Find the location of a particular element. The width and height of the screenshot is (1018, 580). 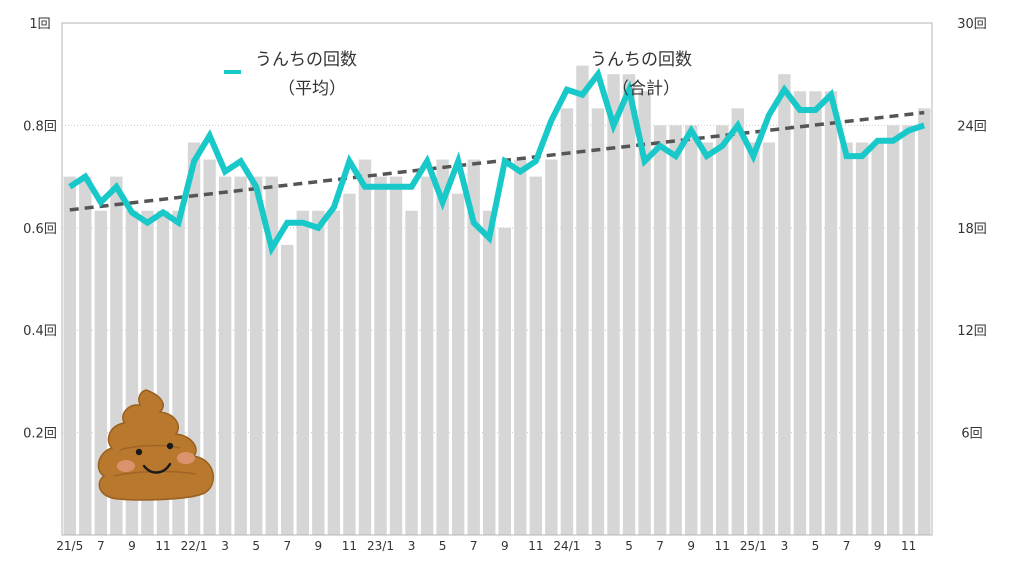

legend-total-label: うんちの回数 is located at coordinates (641, 60).